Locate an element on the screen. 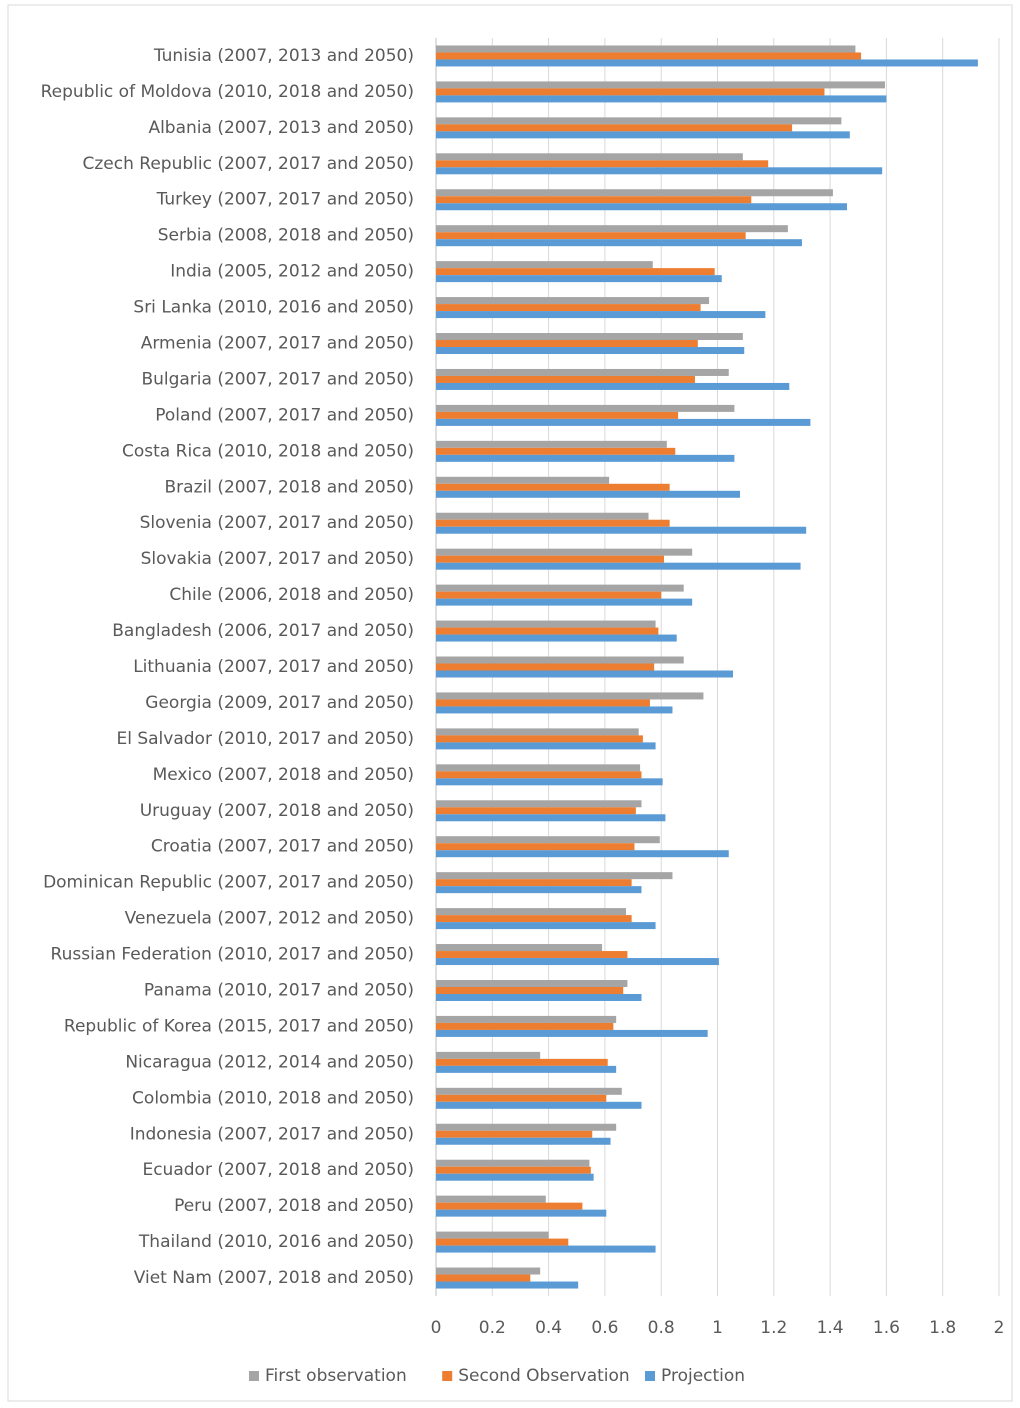  x-tick-label: 0.4 is located at coordinates (548, 1328).